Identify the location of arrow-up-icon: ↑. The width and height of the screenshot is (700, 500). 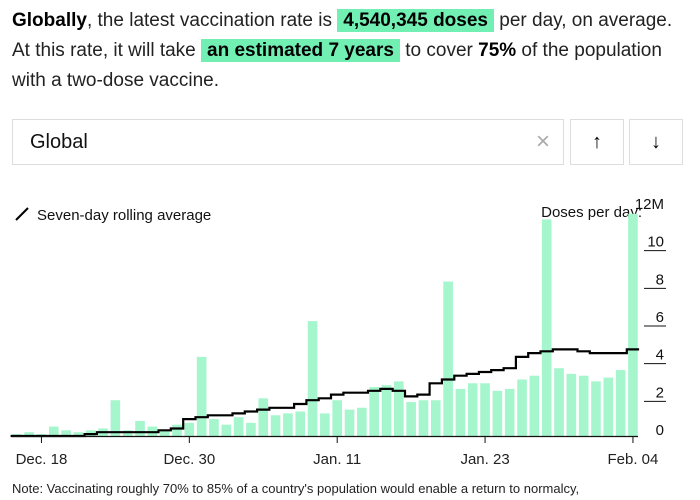
(597, 141).